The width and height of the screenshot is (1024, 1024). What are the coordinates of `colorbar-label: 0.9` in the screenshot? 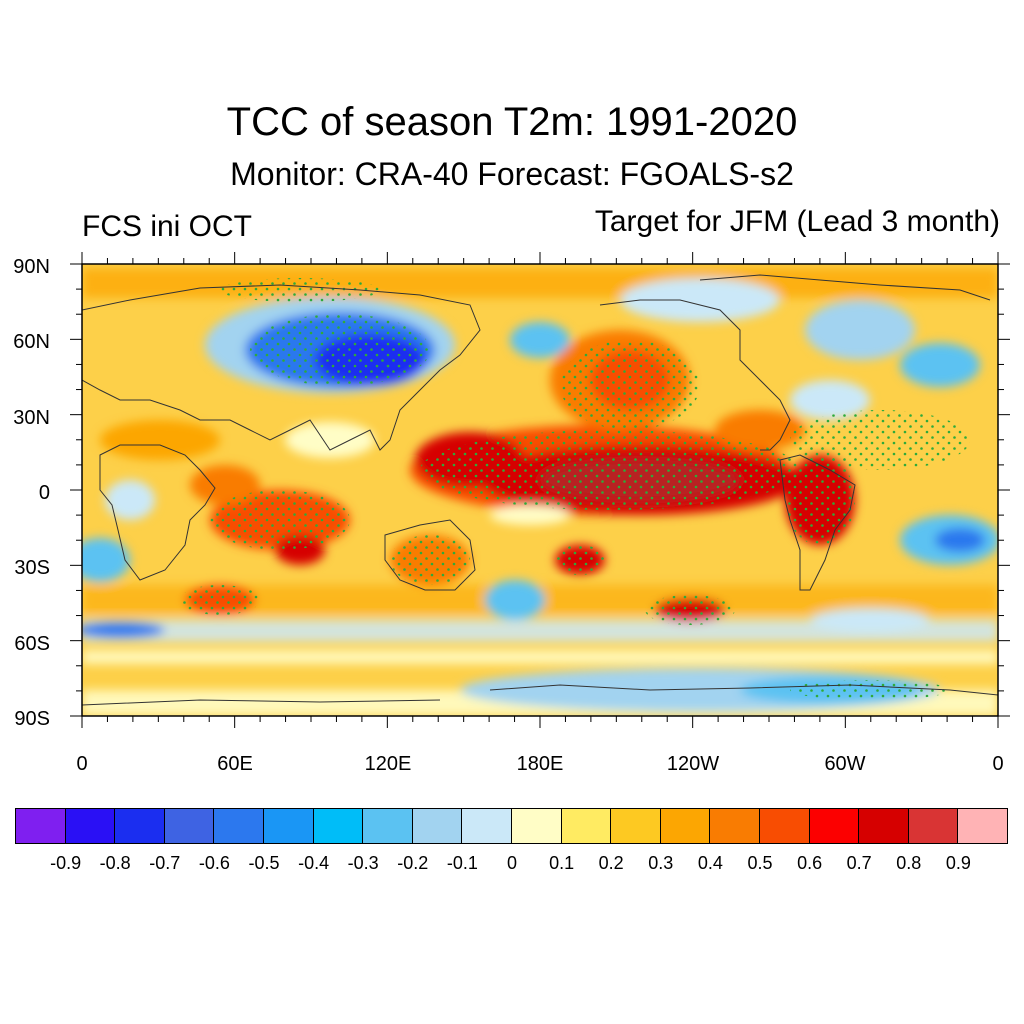 It's located at (958, 863).